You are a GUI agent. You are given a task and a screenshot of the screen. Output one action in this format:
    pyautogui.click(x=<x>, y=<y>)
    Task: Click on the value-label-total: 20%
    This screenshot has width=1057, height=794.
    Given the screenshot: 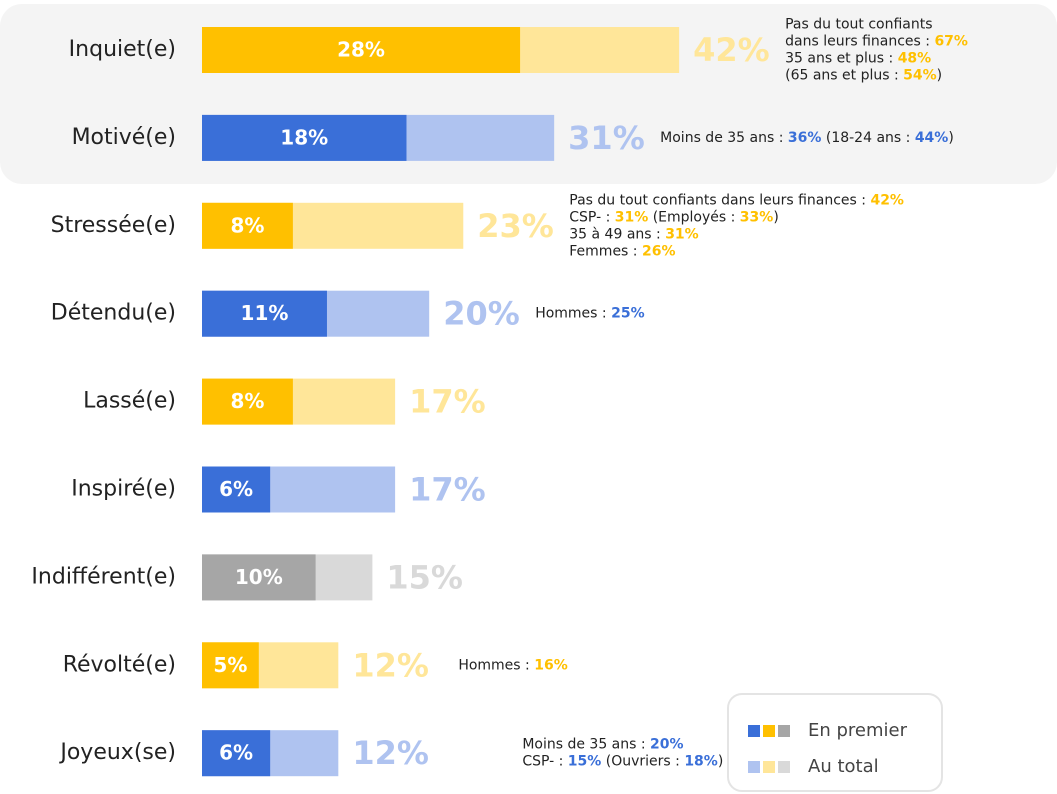 What is the action you would take?
    pyautogui.click(x=481, y=314)
    